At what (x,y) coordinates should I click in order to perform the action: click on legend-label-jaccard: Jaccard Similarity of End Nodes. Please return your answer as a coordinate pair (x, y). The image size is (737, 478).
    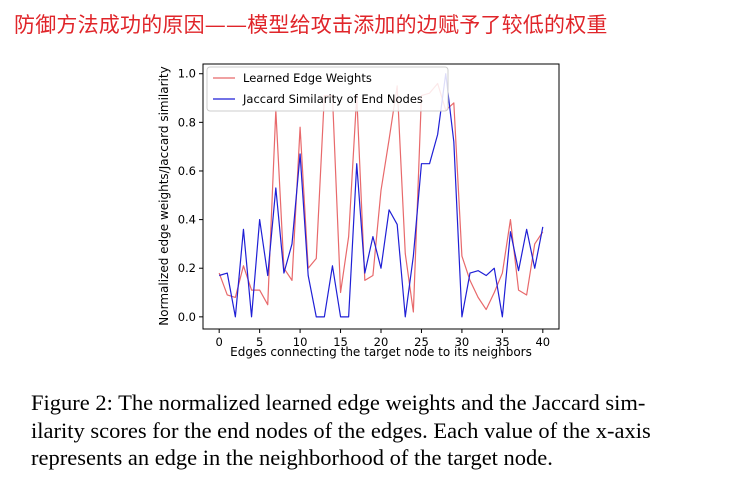
    Looking at the image, I should click on (332, 99).